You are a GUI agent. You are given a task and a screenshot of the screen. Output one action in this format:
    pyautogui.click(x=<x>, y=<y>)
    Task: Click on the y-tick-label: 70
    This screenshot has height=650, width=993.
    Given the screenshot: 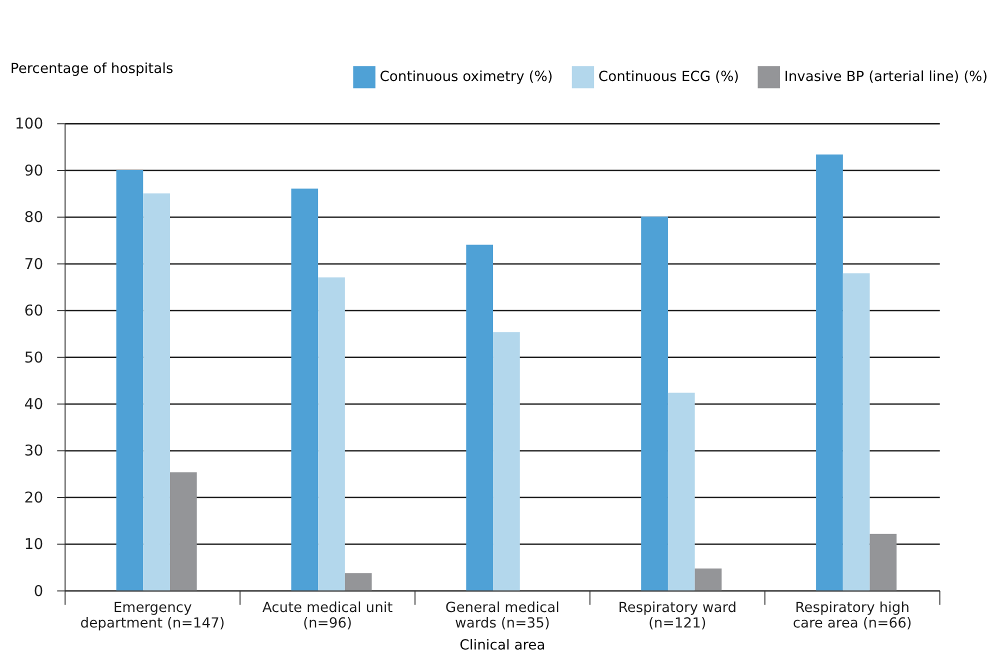 What is the action you would take?
    pyautogui.click(x=34, y=263)
    